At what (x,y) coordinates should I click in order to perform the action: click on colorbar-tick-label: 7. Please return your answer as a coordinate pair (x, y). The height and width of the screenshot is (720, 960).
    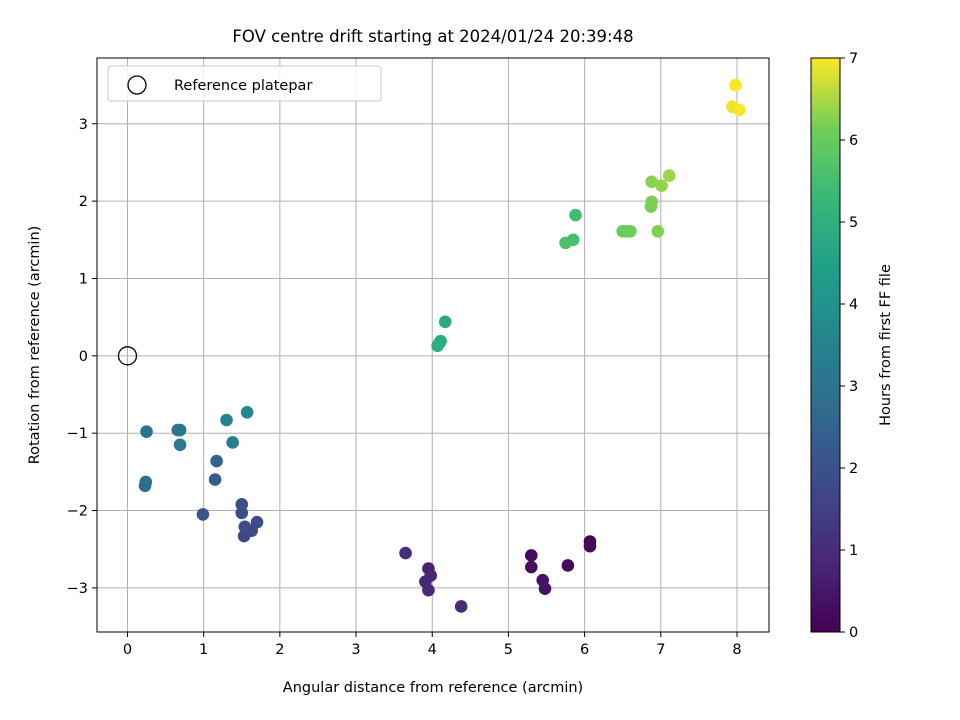
    Looking at the image, I should click on (853, 59).